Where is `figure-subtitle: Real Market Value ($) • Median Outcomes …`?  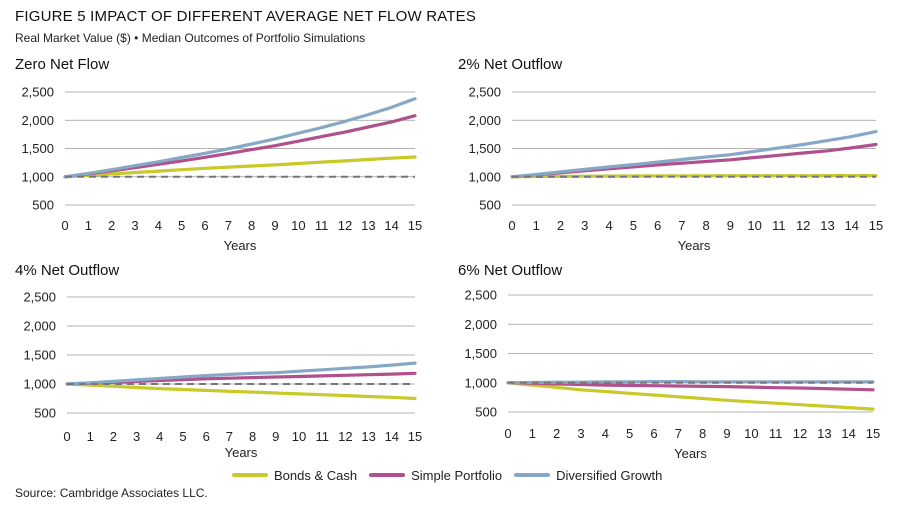 figure-subtitle: Real Market Value ($) • Median Outcomes … is located at coordinates (190, 38).